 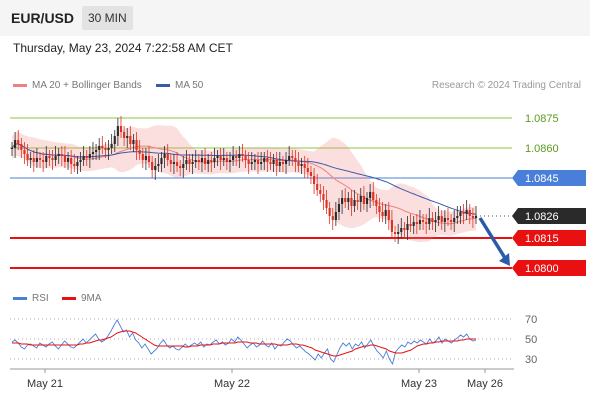 I want to click on support-label-bg-1.0800, so click(x=549, y=268).